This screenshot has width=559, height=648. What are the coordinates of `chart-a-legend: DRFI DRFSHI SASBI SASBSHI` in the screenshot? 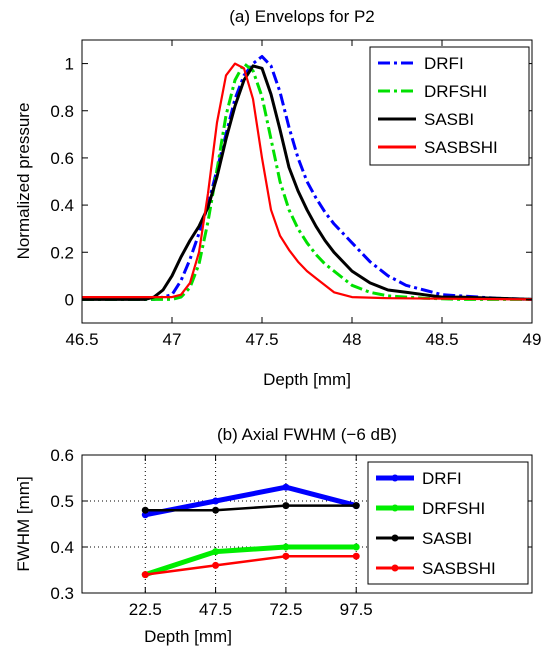 It's located at (449, 106).